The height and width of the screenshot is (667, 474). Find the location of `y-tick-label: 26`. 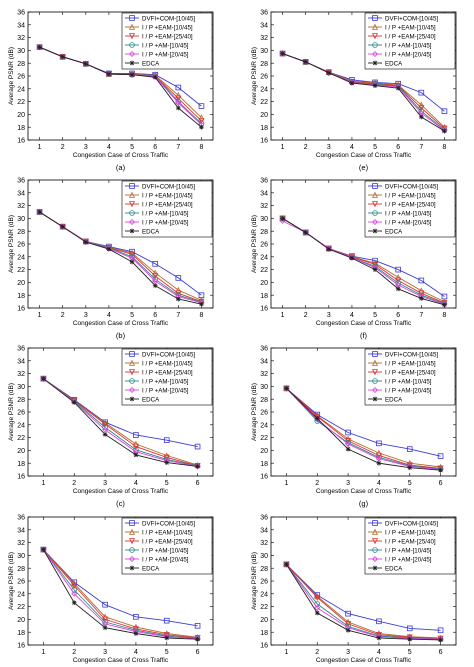

y-tick-label: 26 is located at coordinates (21, 413).